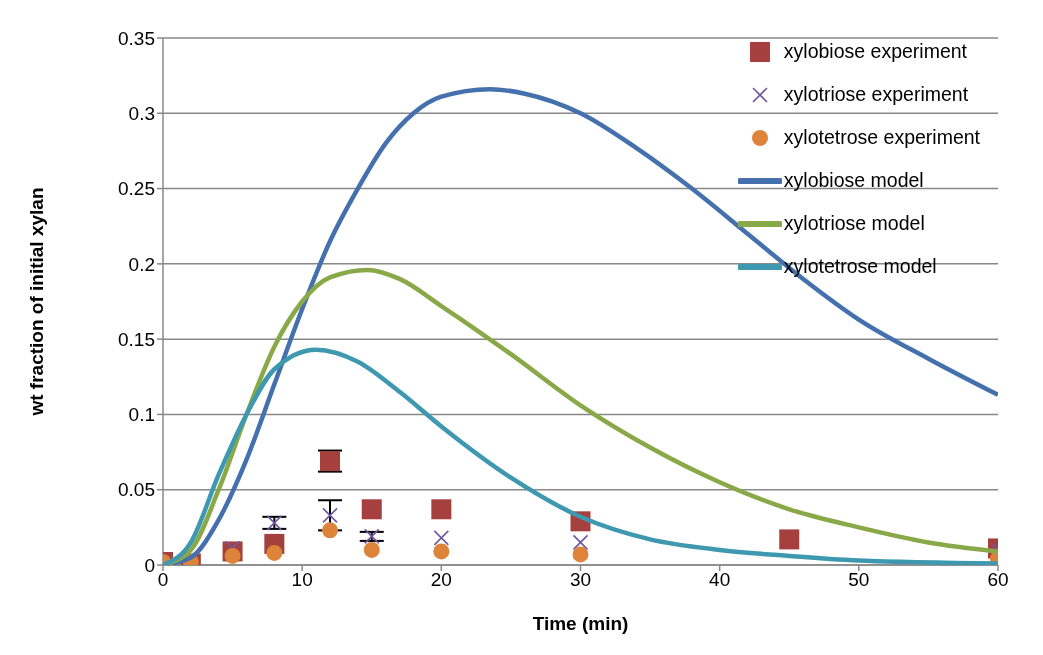 The height and width of the screenshot is (655, 1043). I want to click on y-tick-label: 0, so click(149, 565).